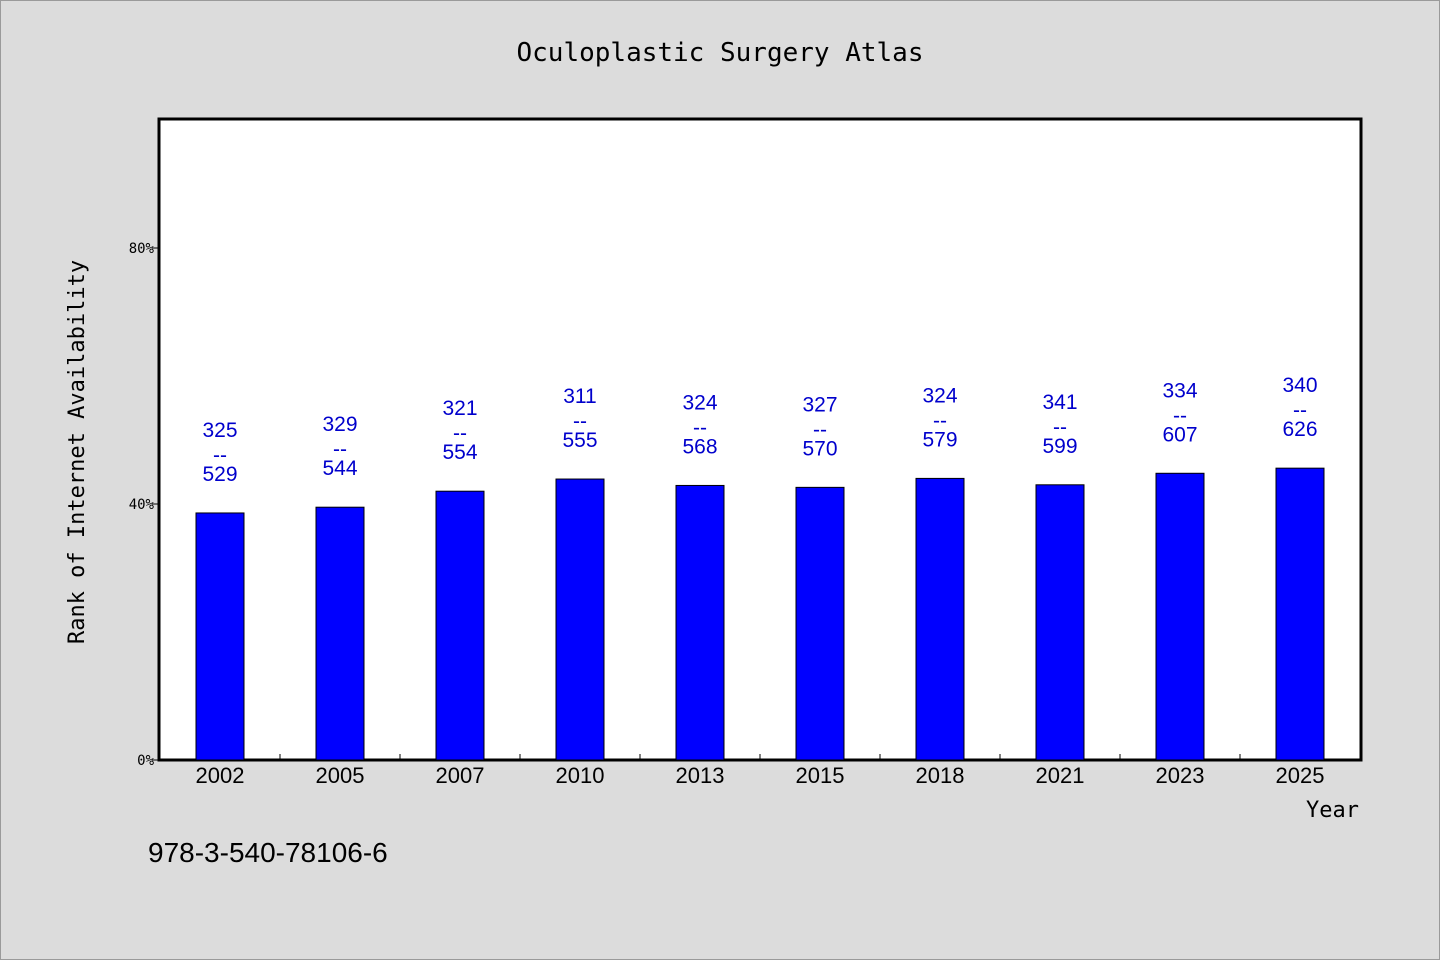 The height and width of the screenshot is (960, 1440). Describe the element at coordinates (219, 430) in the screenshot. I see `data-label-top: 325` at that location.